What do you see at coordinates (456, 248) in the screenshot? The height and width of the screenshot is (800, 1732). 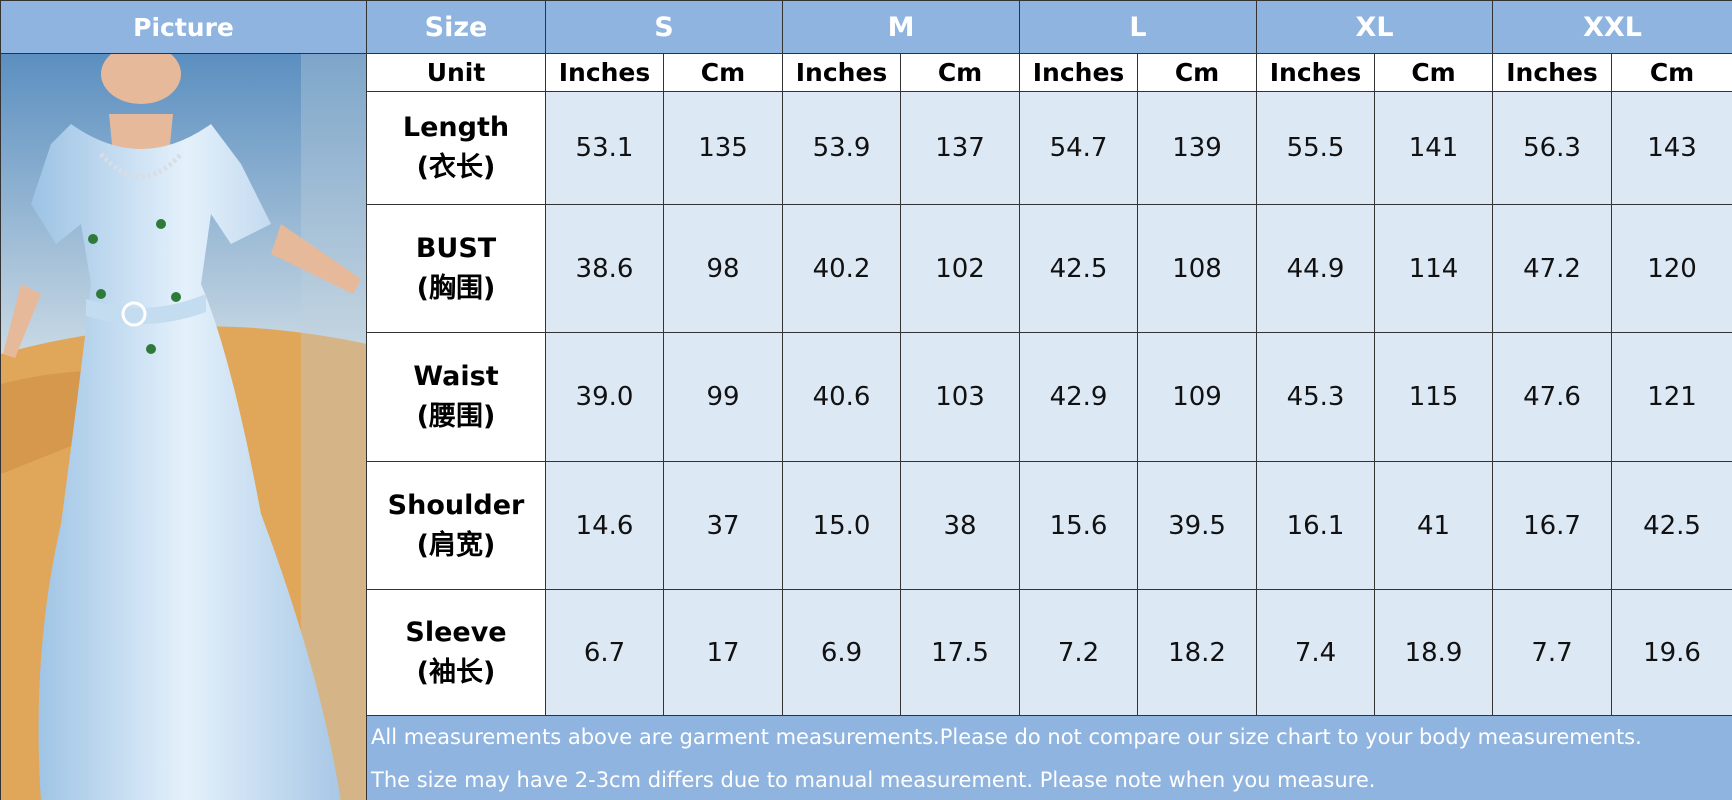 I see `measure-name: BUST` at bounding box center [456, 248].